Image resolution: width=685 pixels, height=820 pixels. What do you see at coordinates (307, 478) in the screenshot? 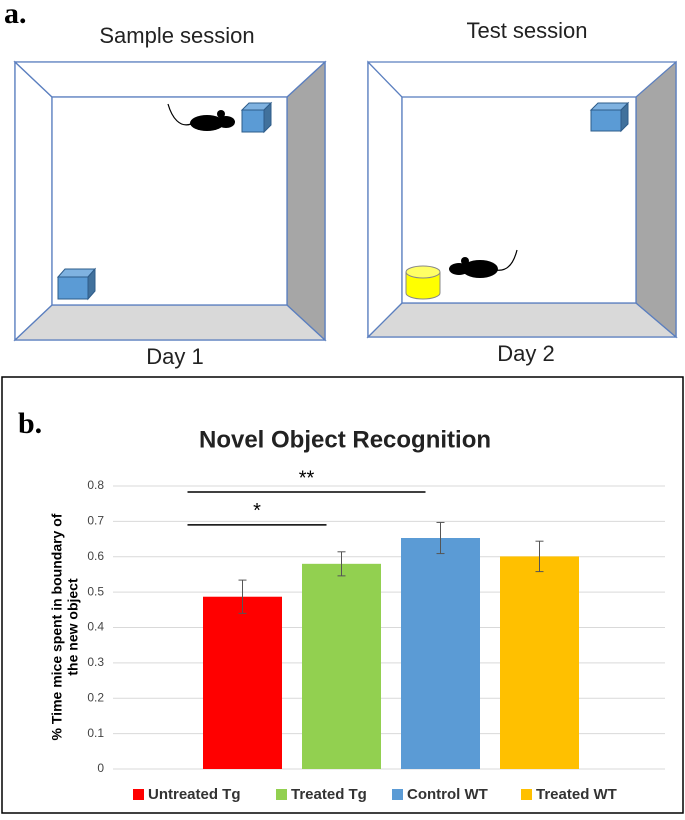
I see `significance-label: **` at bounding box center [307, 478].